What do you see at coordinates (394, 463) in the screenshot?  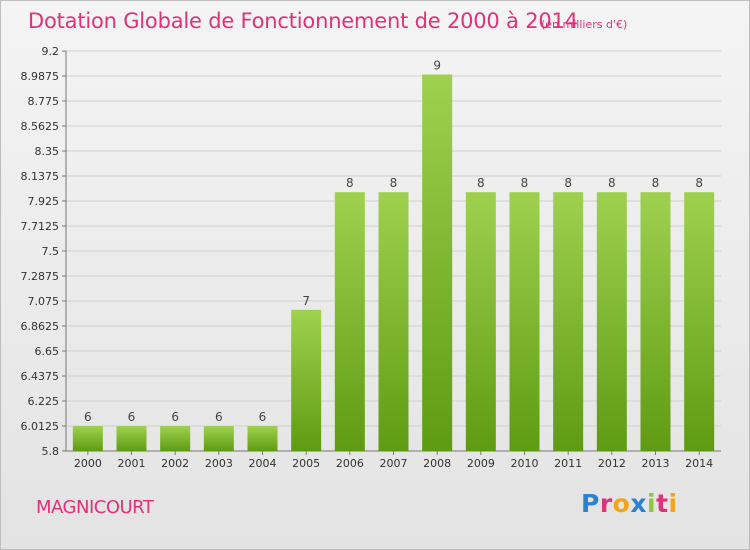 I see `x-tick-label: 2007` at bounding box center [394, 463].